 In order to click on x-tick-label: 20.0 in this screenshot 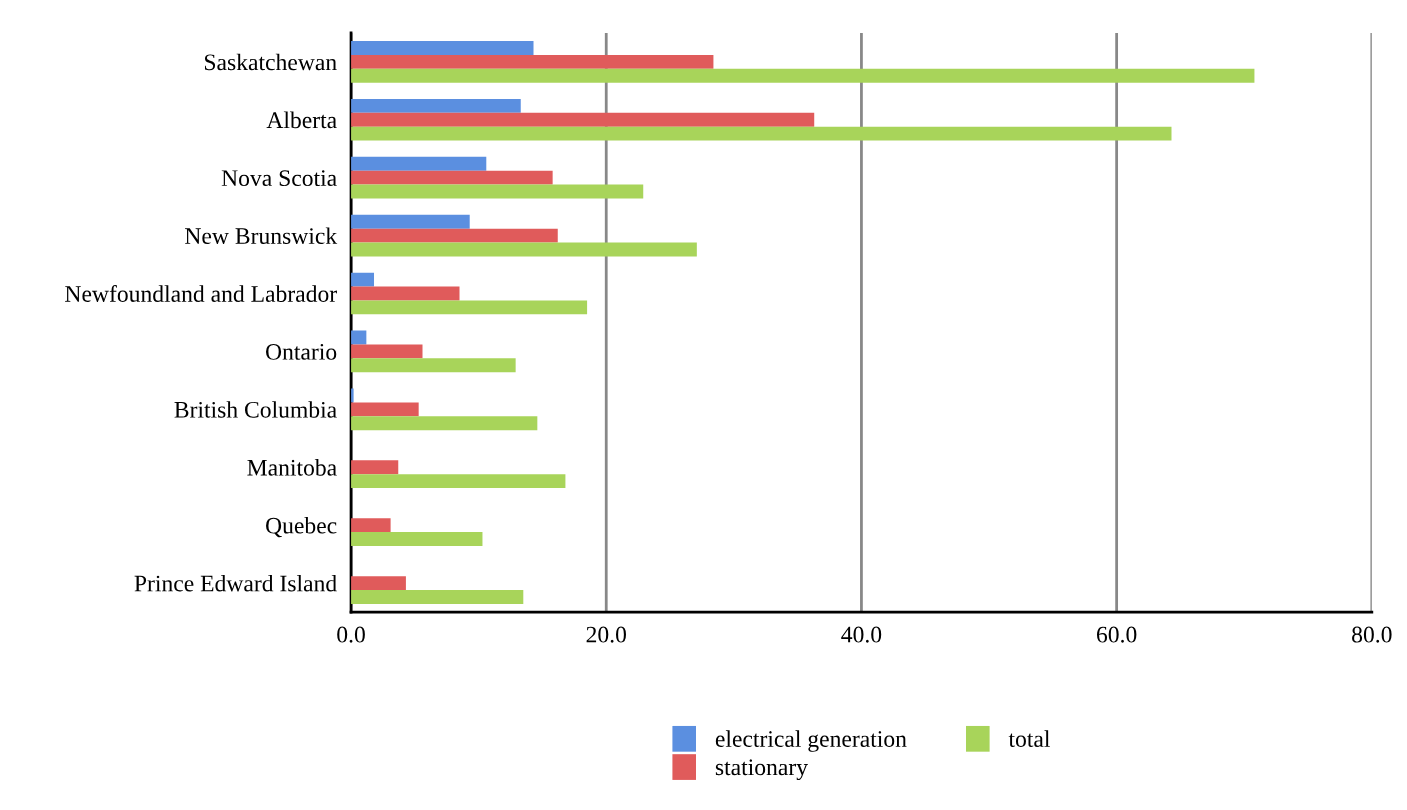, I will do `click(606, 634)`.